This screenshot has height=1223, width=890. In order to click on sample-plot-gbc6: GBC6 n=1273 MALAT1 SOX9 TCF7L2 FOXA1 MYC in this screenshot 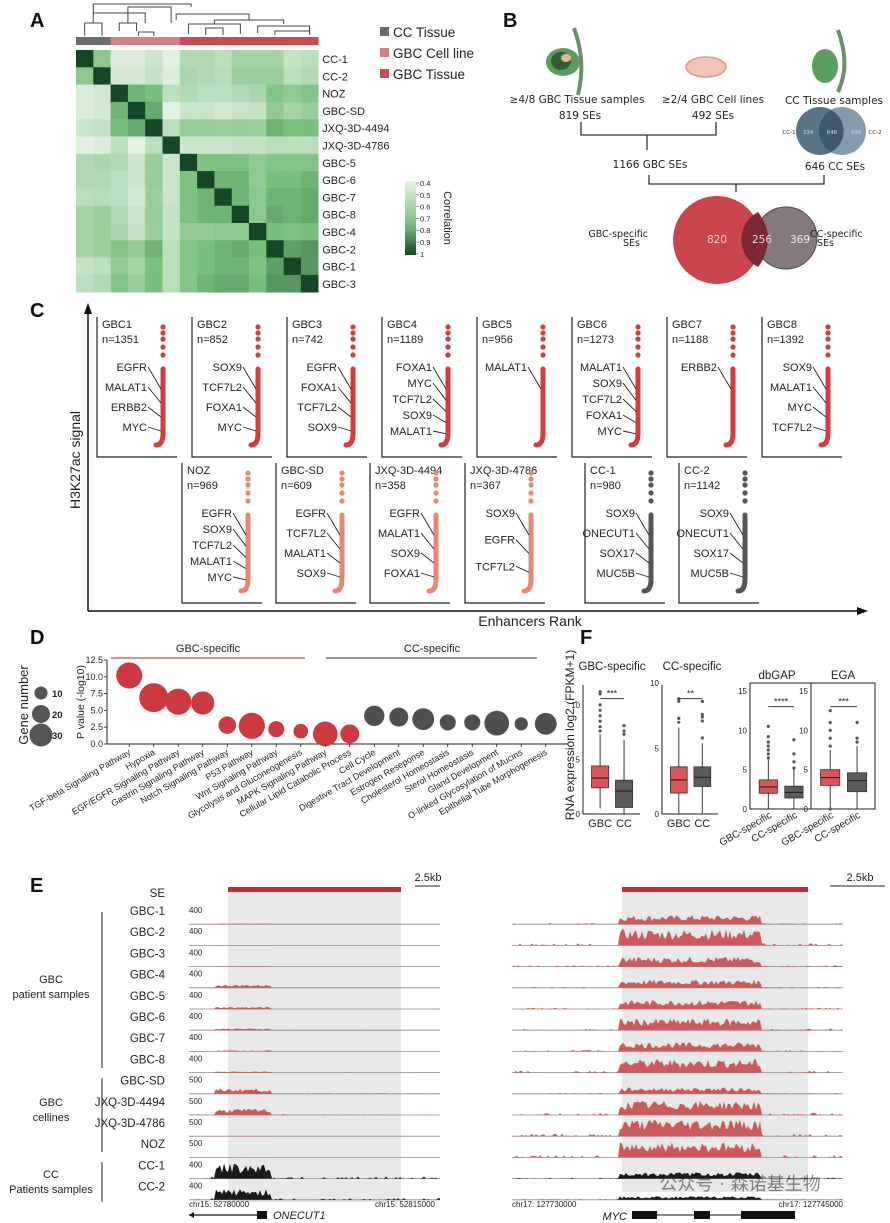, I will do `click(611, 387)`.